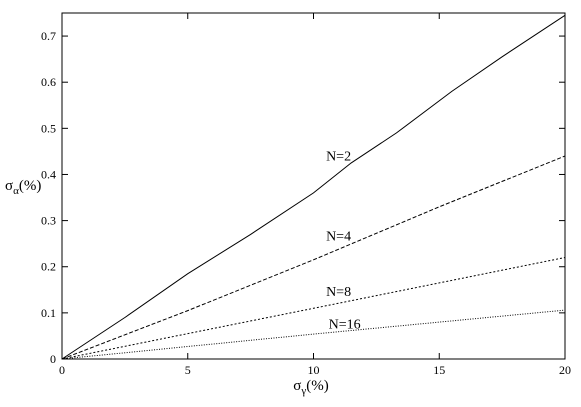  Describe the element at coordinates (48, 128) in the screenshot. I see `y-tick-label: 0.5` at that location.